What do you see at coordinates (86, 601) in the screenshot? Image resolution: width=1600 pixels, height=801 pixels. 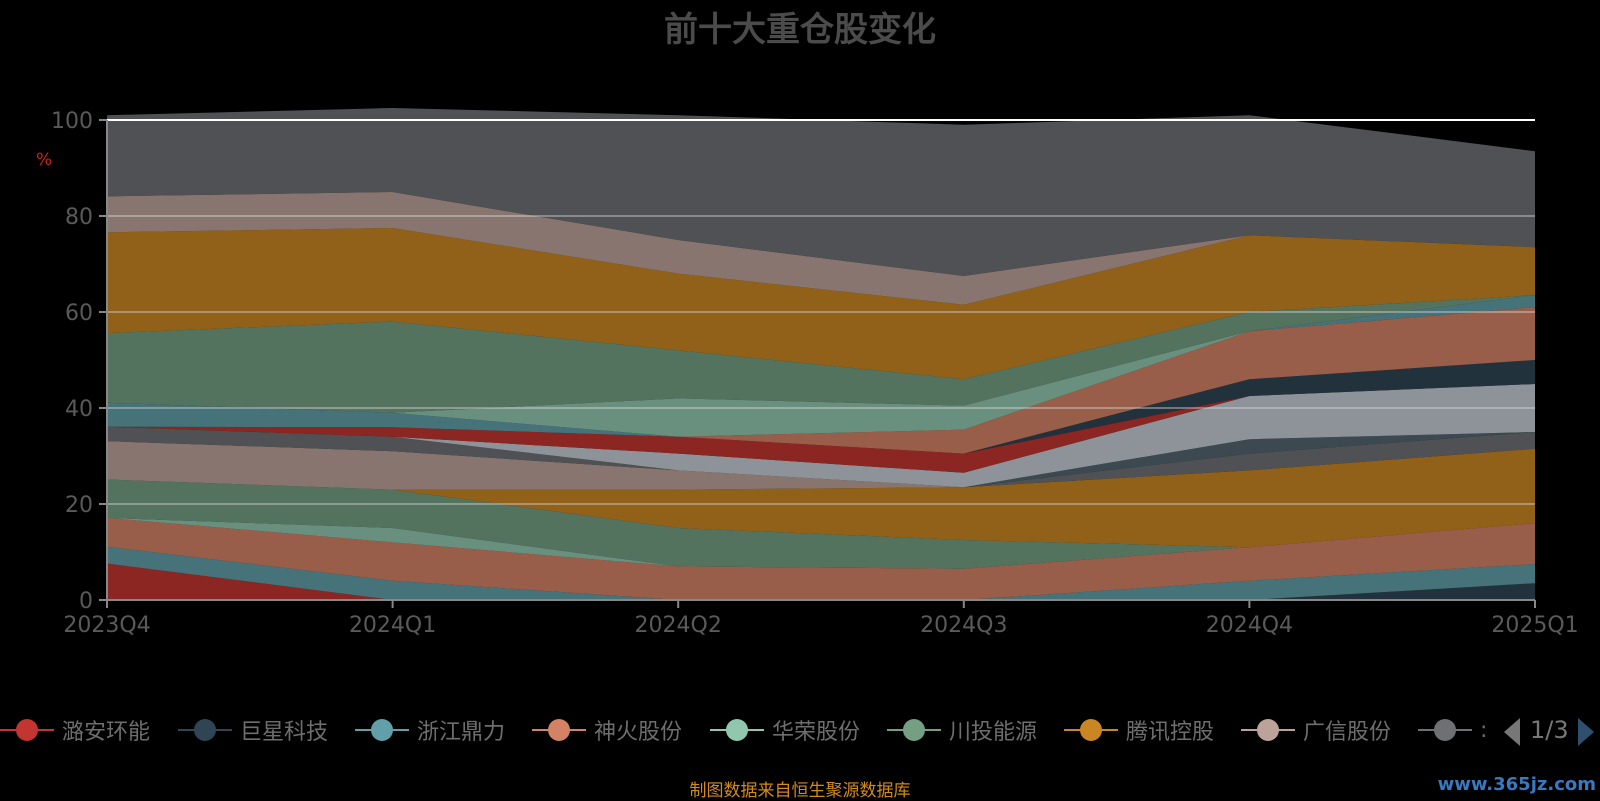 I see `y-tick-label-0: 0` at bounding box center [86, 601].